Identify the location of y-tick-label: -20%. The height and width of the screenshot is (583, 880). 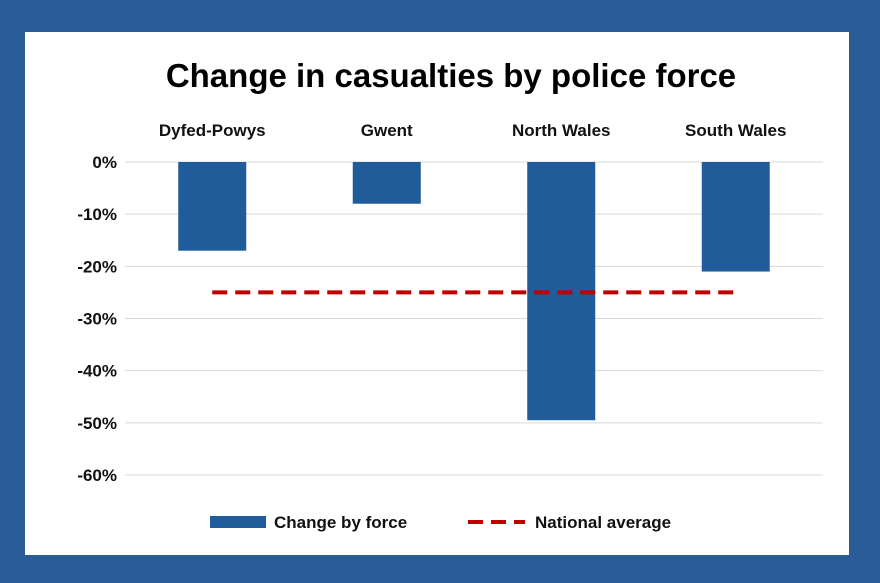
(97, 266).